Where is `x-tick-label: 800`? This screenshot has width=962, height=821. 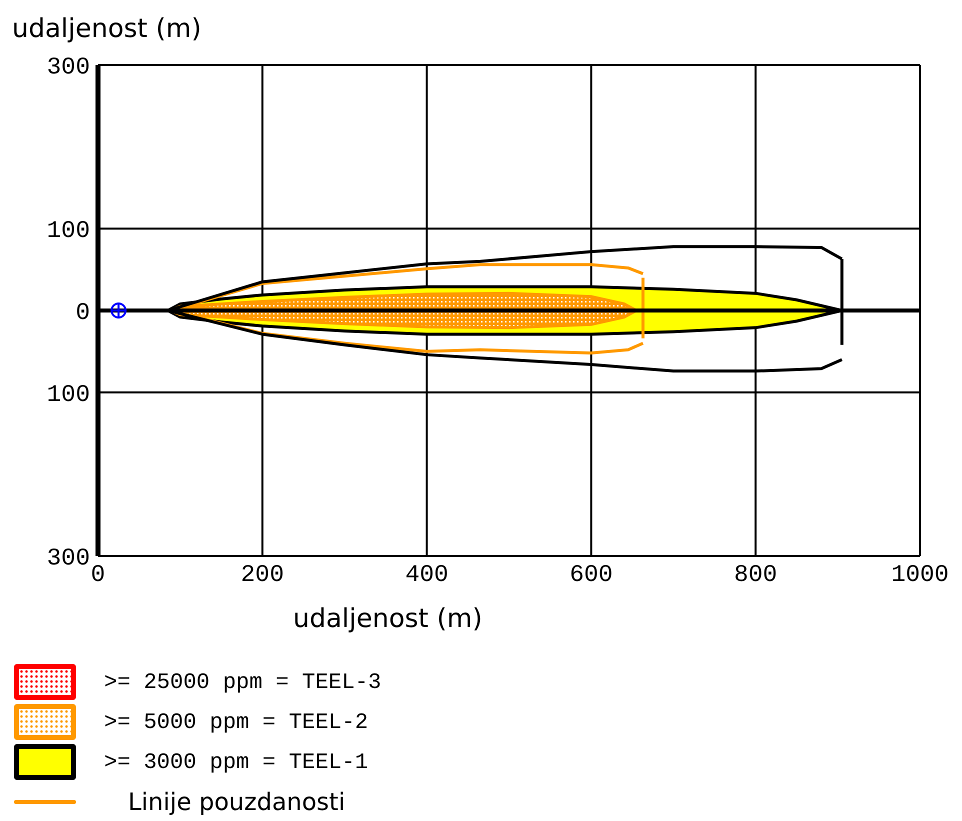 x-tick-label: 800 is located at coordinates (756, 576).